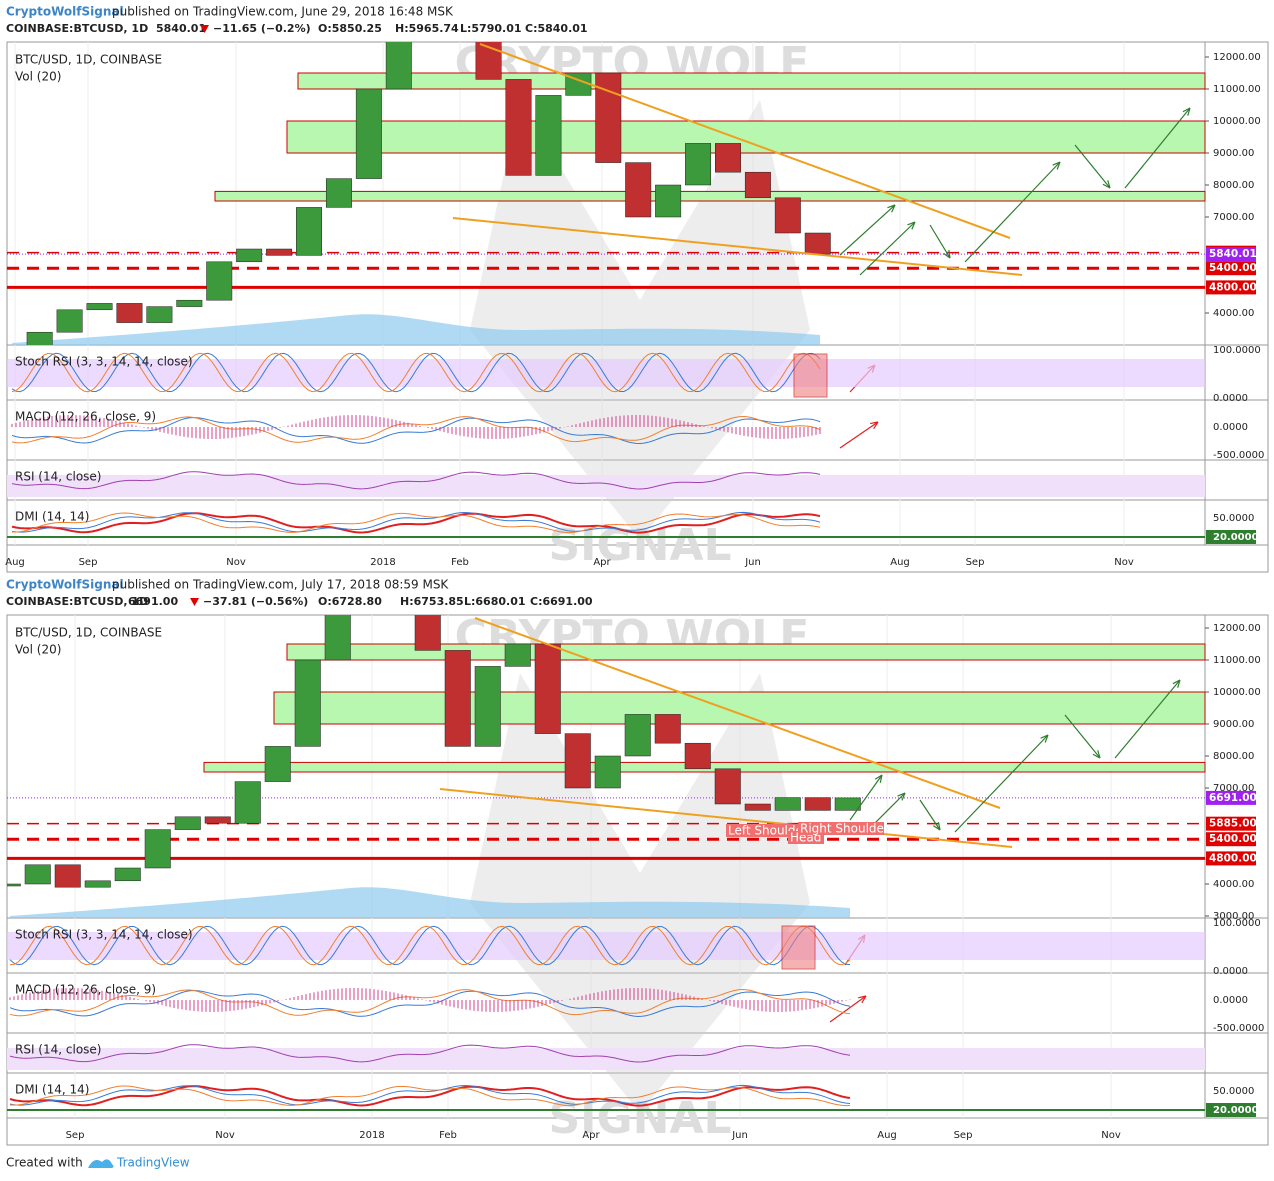 The image size is (1274, 1181). What do you see at coordinates (874, 425) in the screenshot?
I see `indicator-arrow-head` at bounding box center [874, 425].